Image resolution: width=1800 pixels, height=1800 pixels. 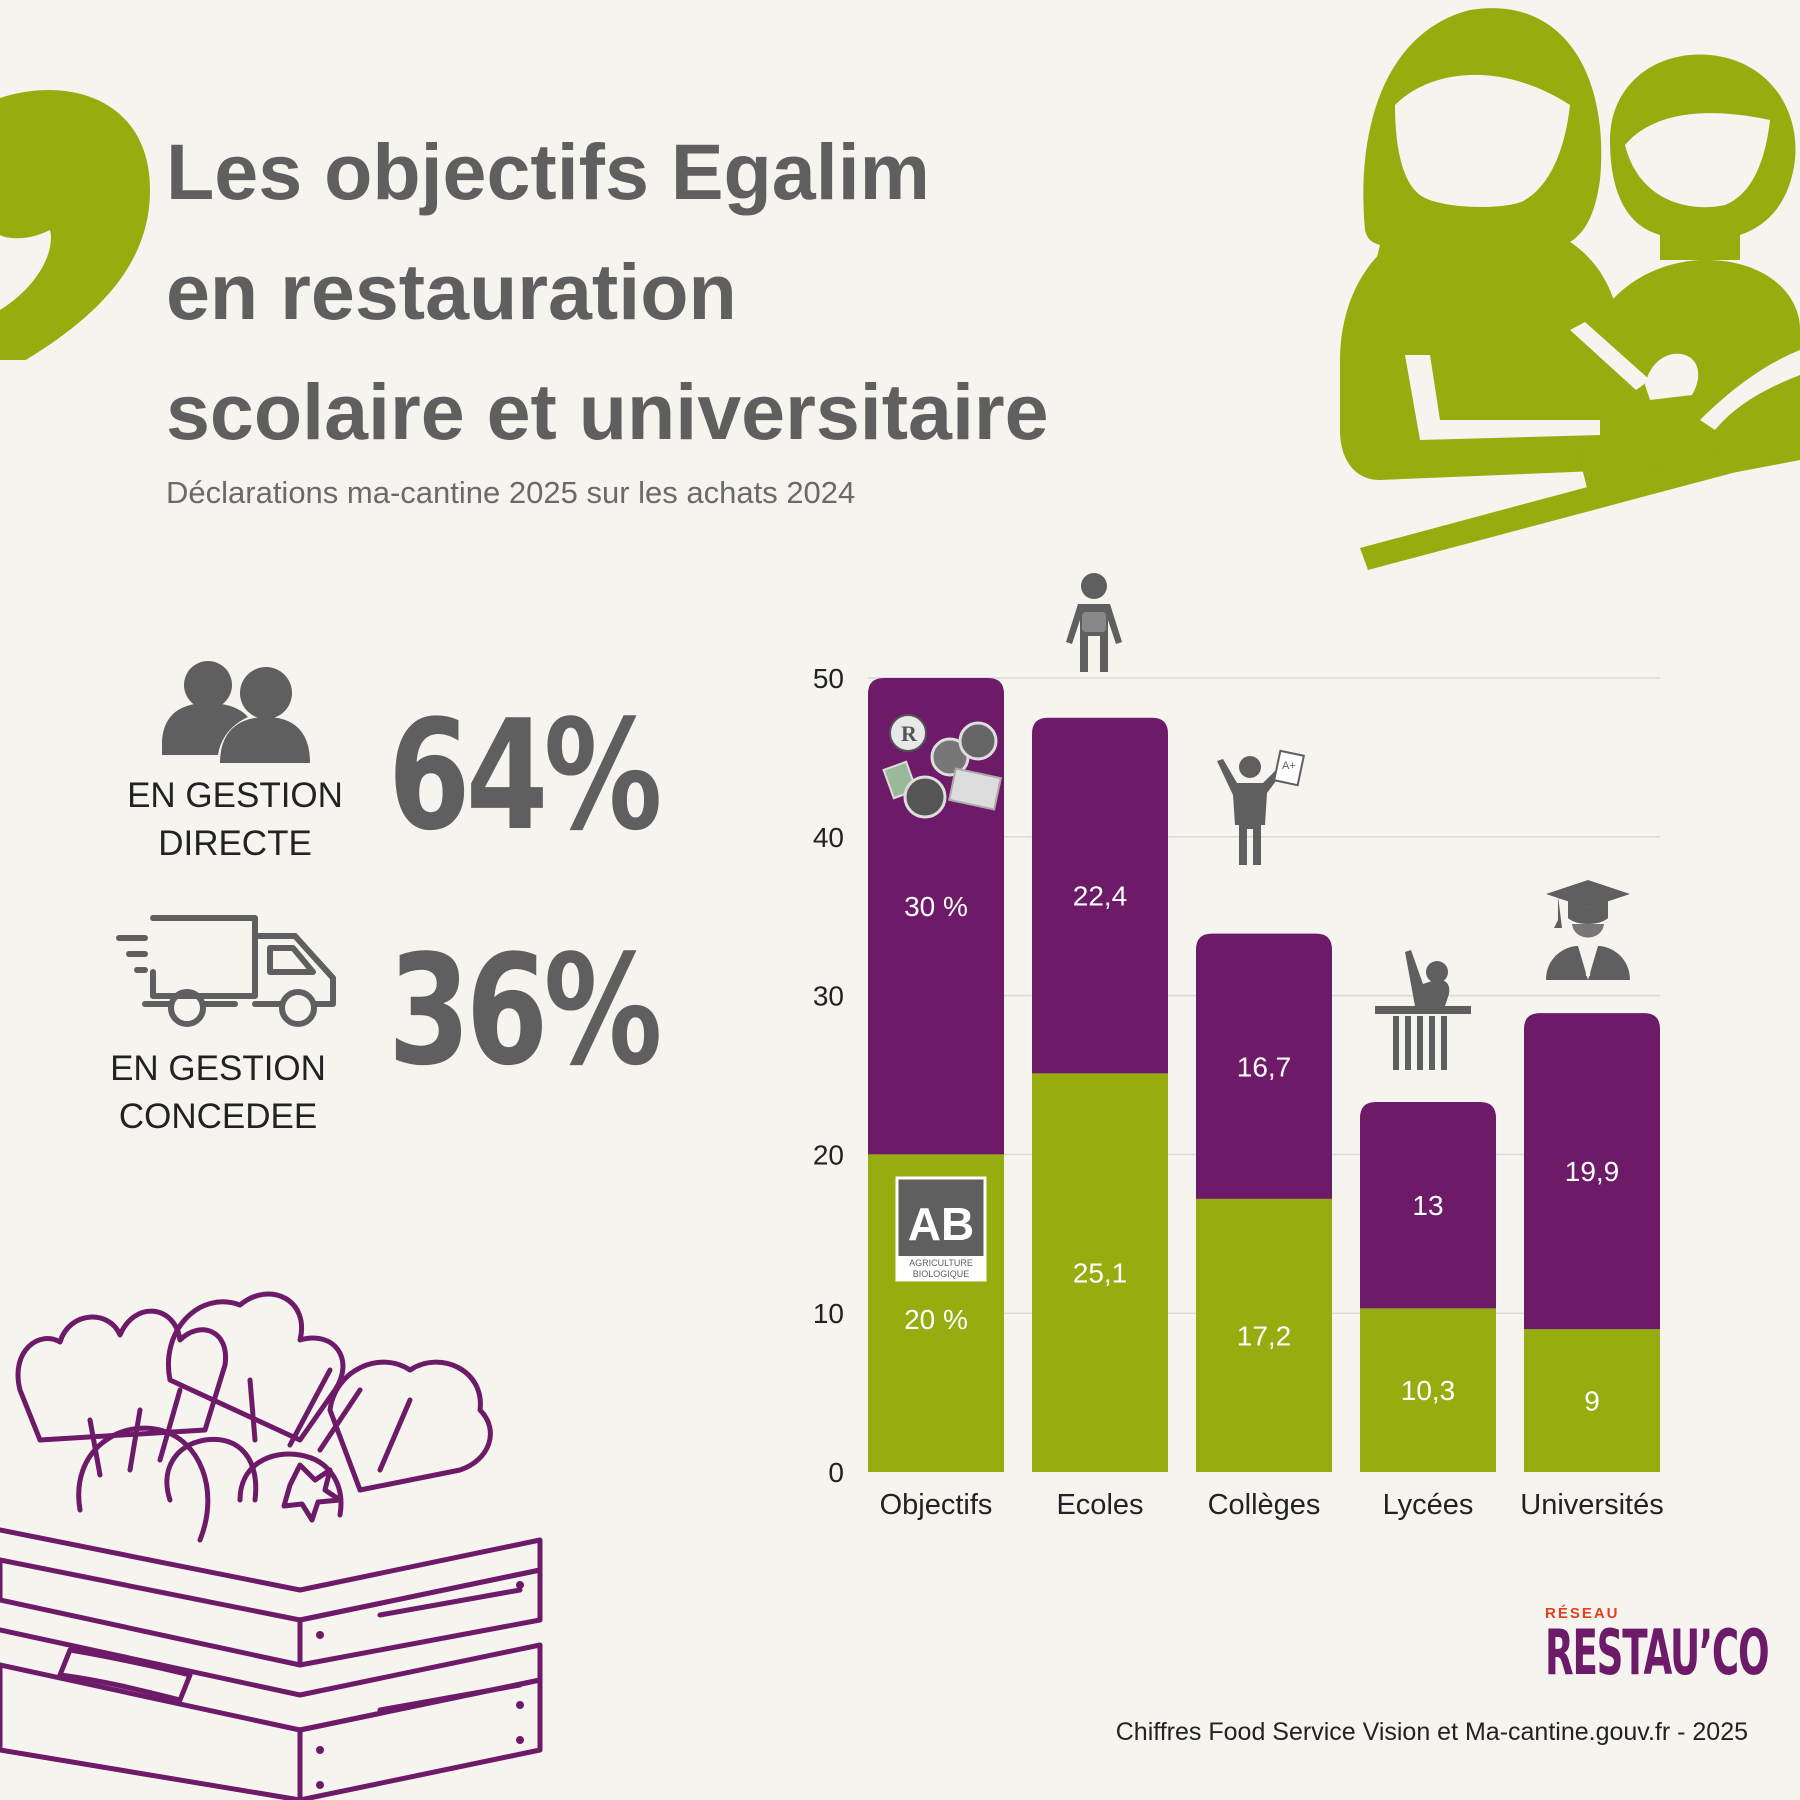 I want to click on y-tick-label: 50, so click(x=828, y=678).